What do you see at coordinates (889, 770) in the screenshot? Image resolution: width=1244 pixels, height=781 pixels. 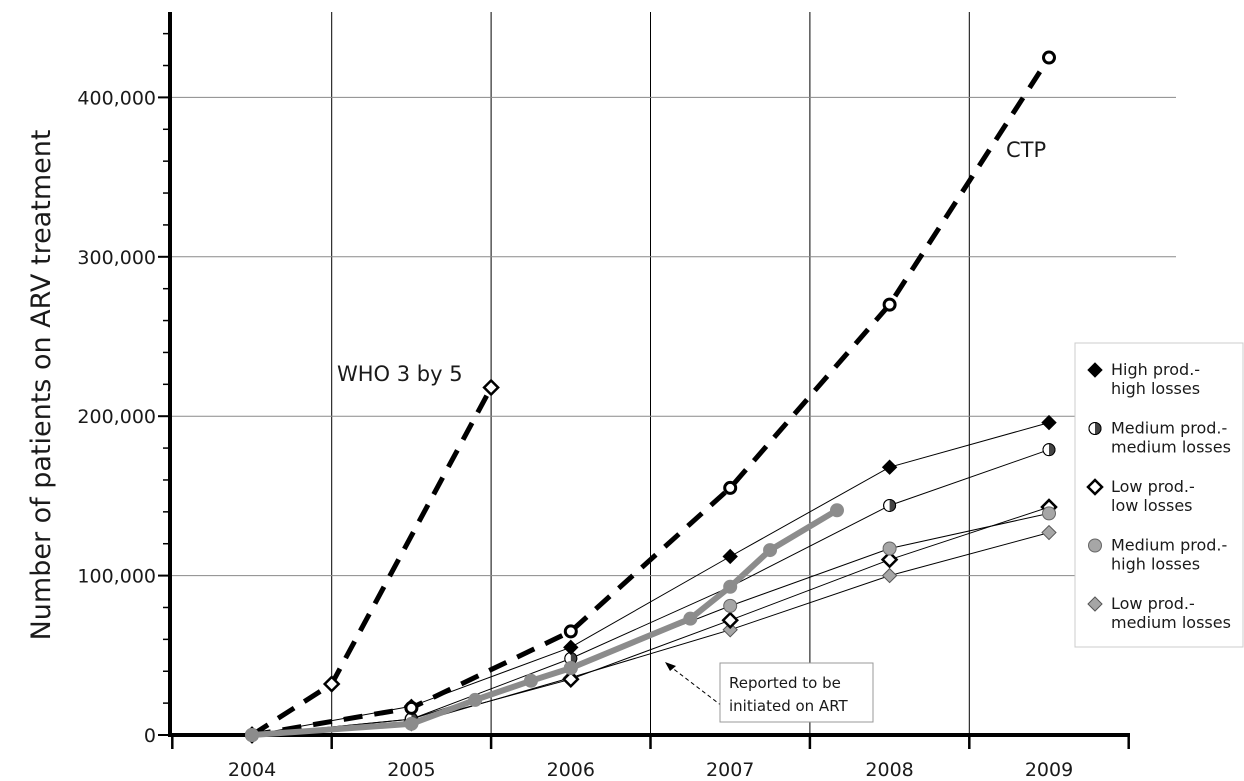 I see `x-tick-label: 2008` at bounding box center [889, 770].